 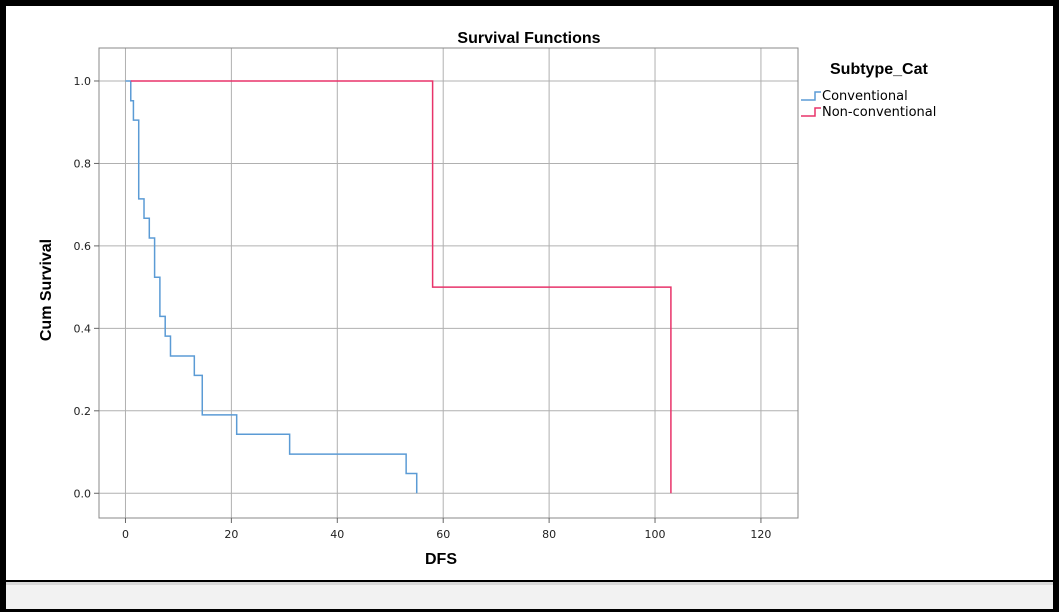 What do you see at coordinates (528, 38) in the screenshot?
I see `chart-title: Survival Functions` at bounding box center [528, 38].